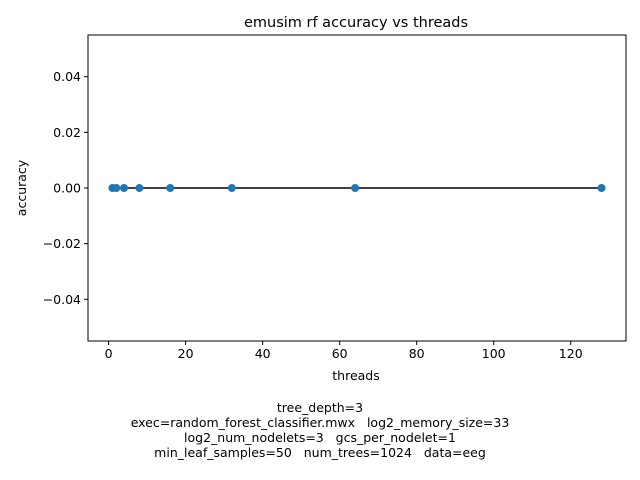 The height and width of the screenshot is (480, 640). What do you see at coordinates (67, 132) in the screenshot?
I see `y-tick-label: 0.02` at bounding box center [67, 132].